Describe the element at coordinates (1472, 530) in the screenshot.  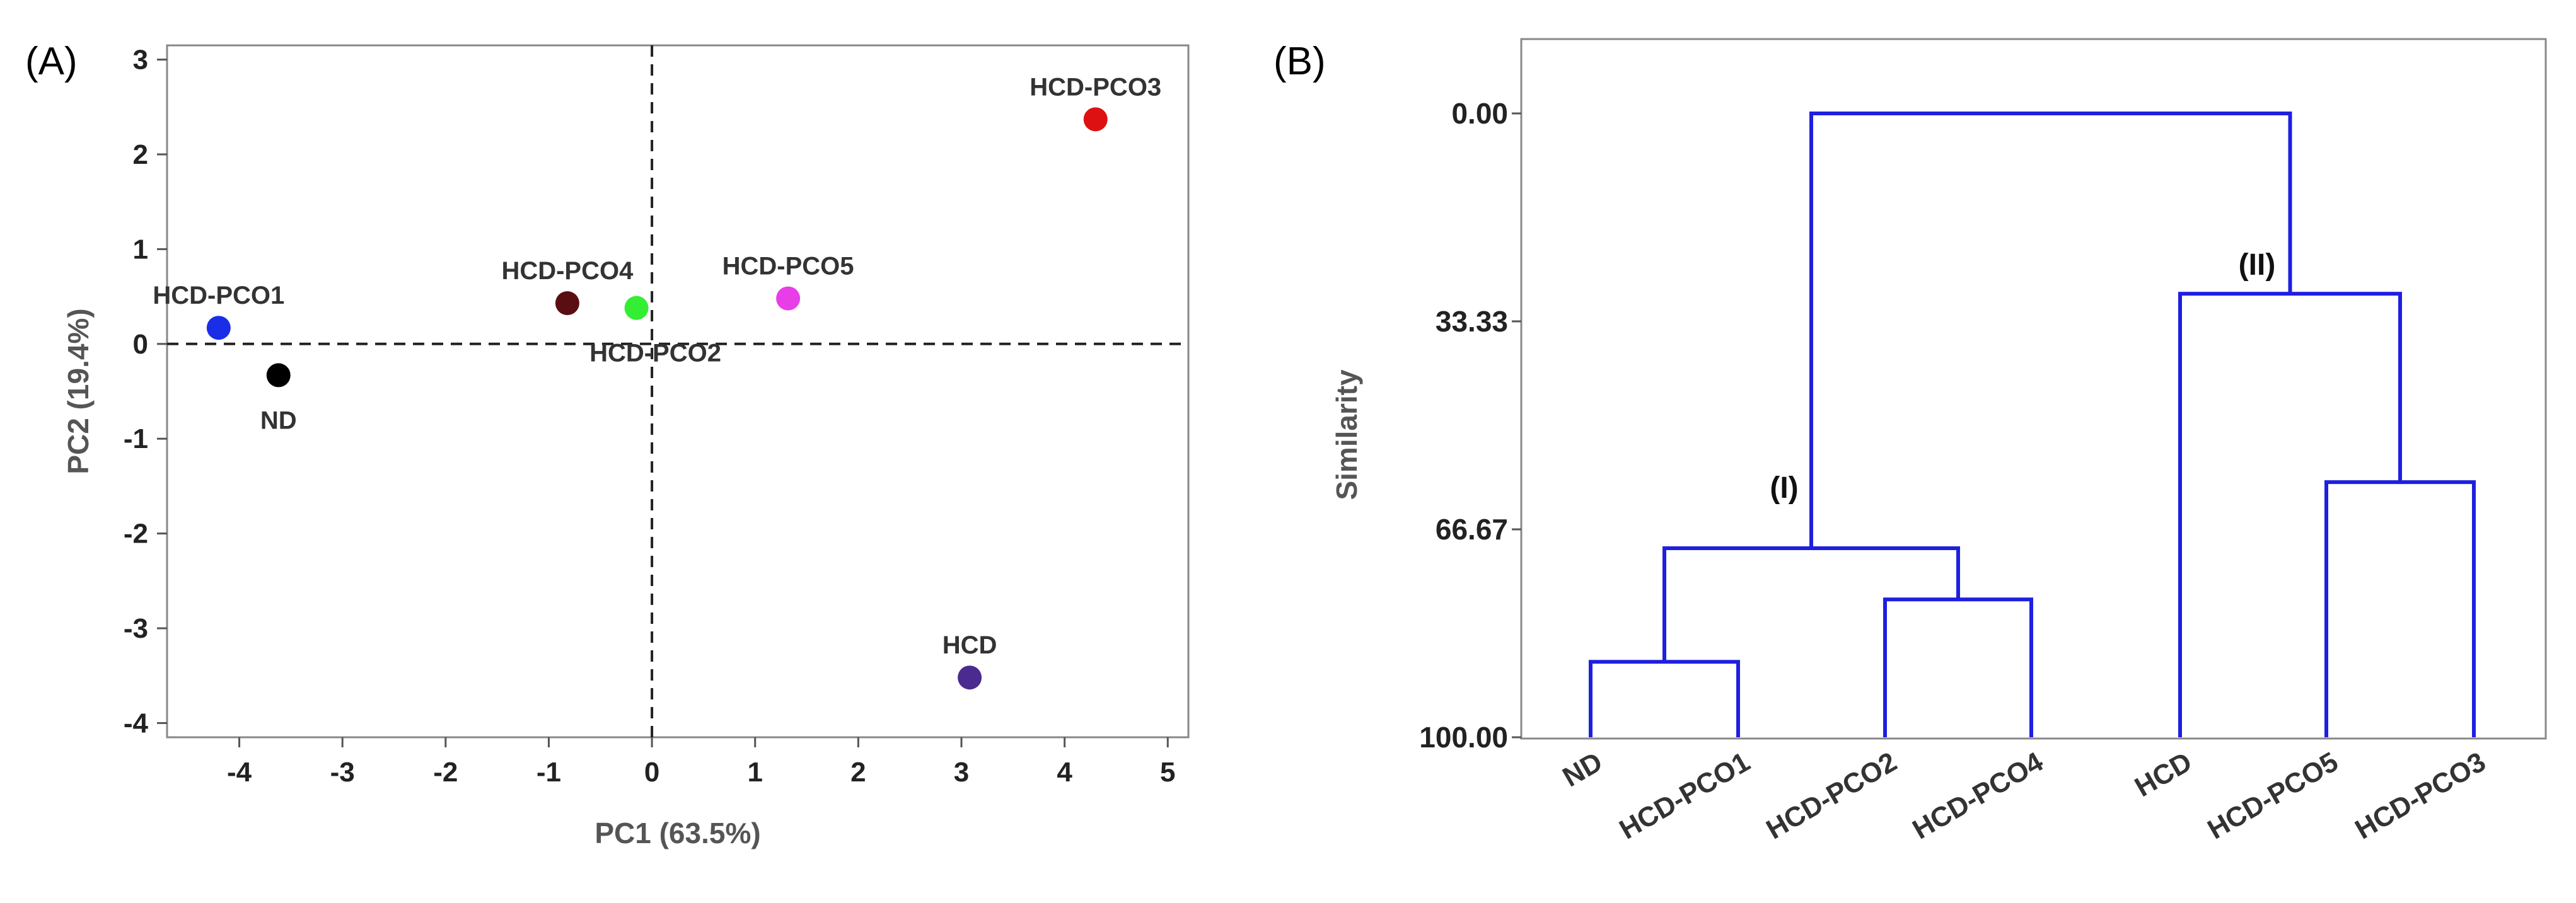
I see `dendrogram-y-tick-label: 66.67` at that location.